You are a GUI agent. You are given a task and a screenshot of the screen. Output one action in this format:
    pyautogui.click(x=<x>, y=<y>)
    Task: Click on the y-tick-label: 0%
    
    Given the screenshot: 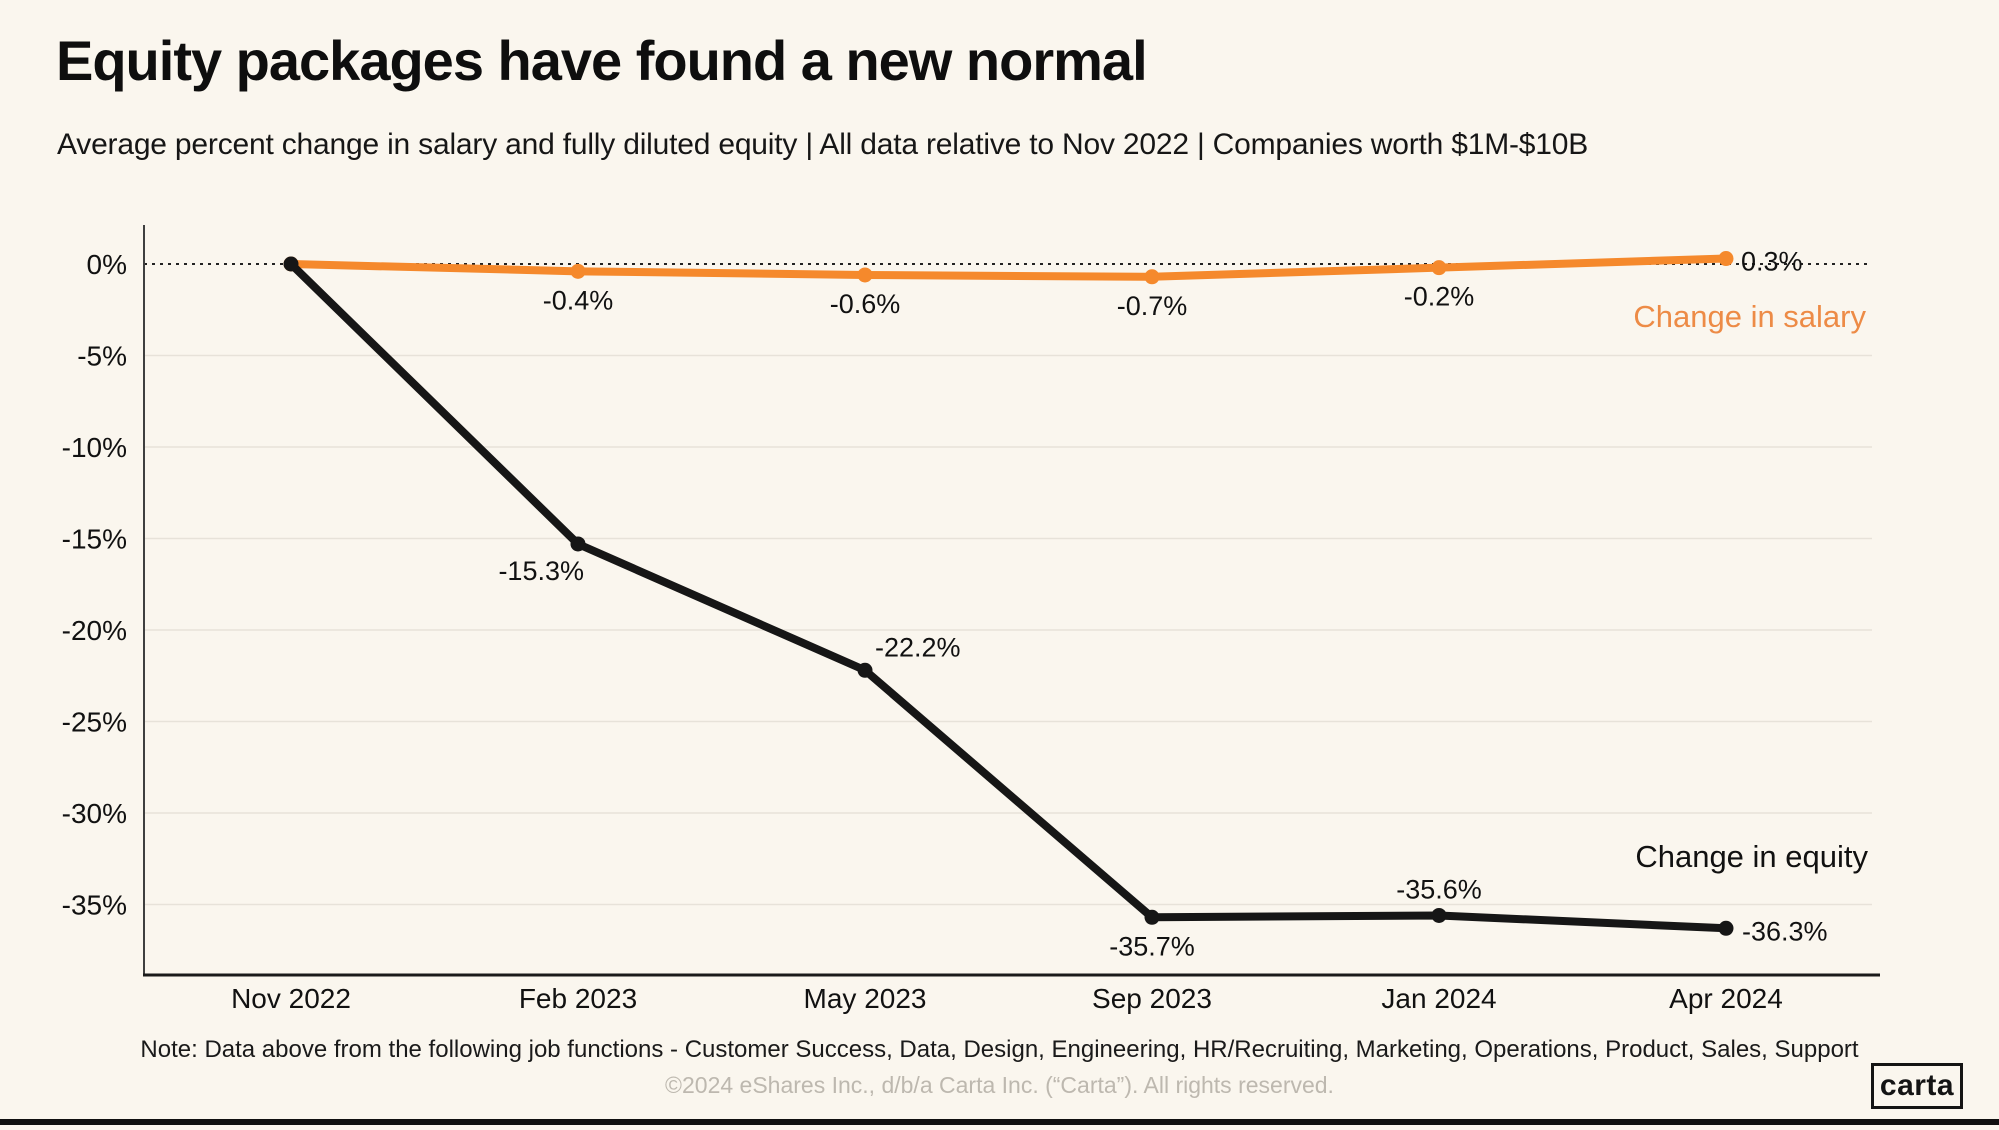 What is the action you would take?
    pyautogui.click(x=107, y=264)
    